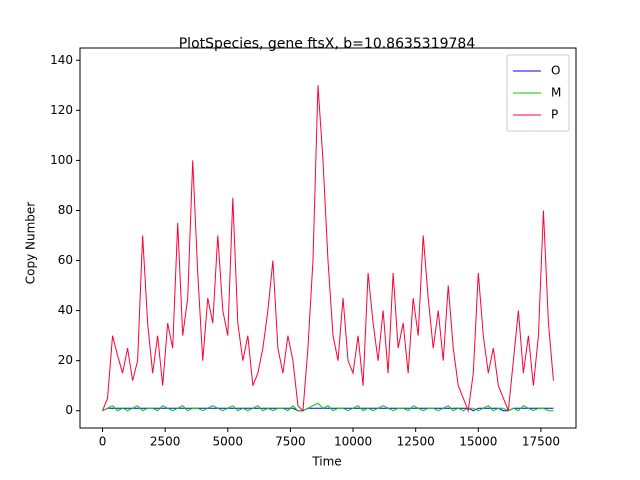 The height and width of the screenshot is (480, 640). Describe the element at coordinates (65, 260) in the screenshot. I see `y-tick-label: 60` at that location.